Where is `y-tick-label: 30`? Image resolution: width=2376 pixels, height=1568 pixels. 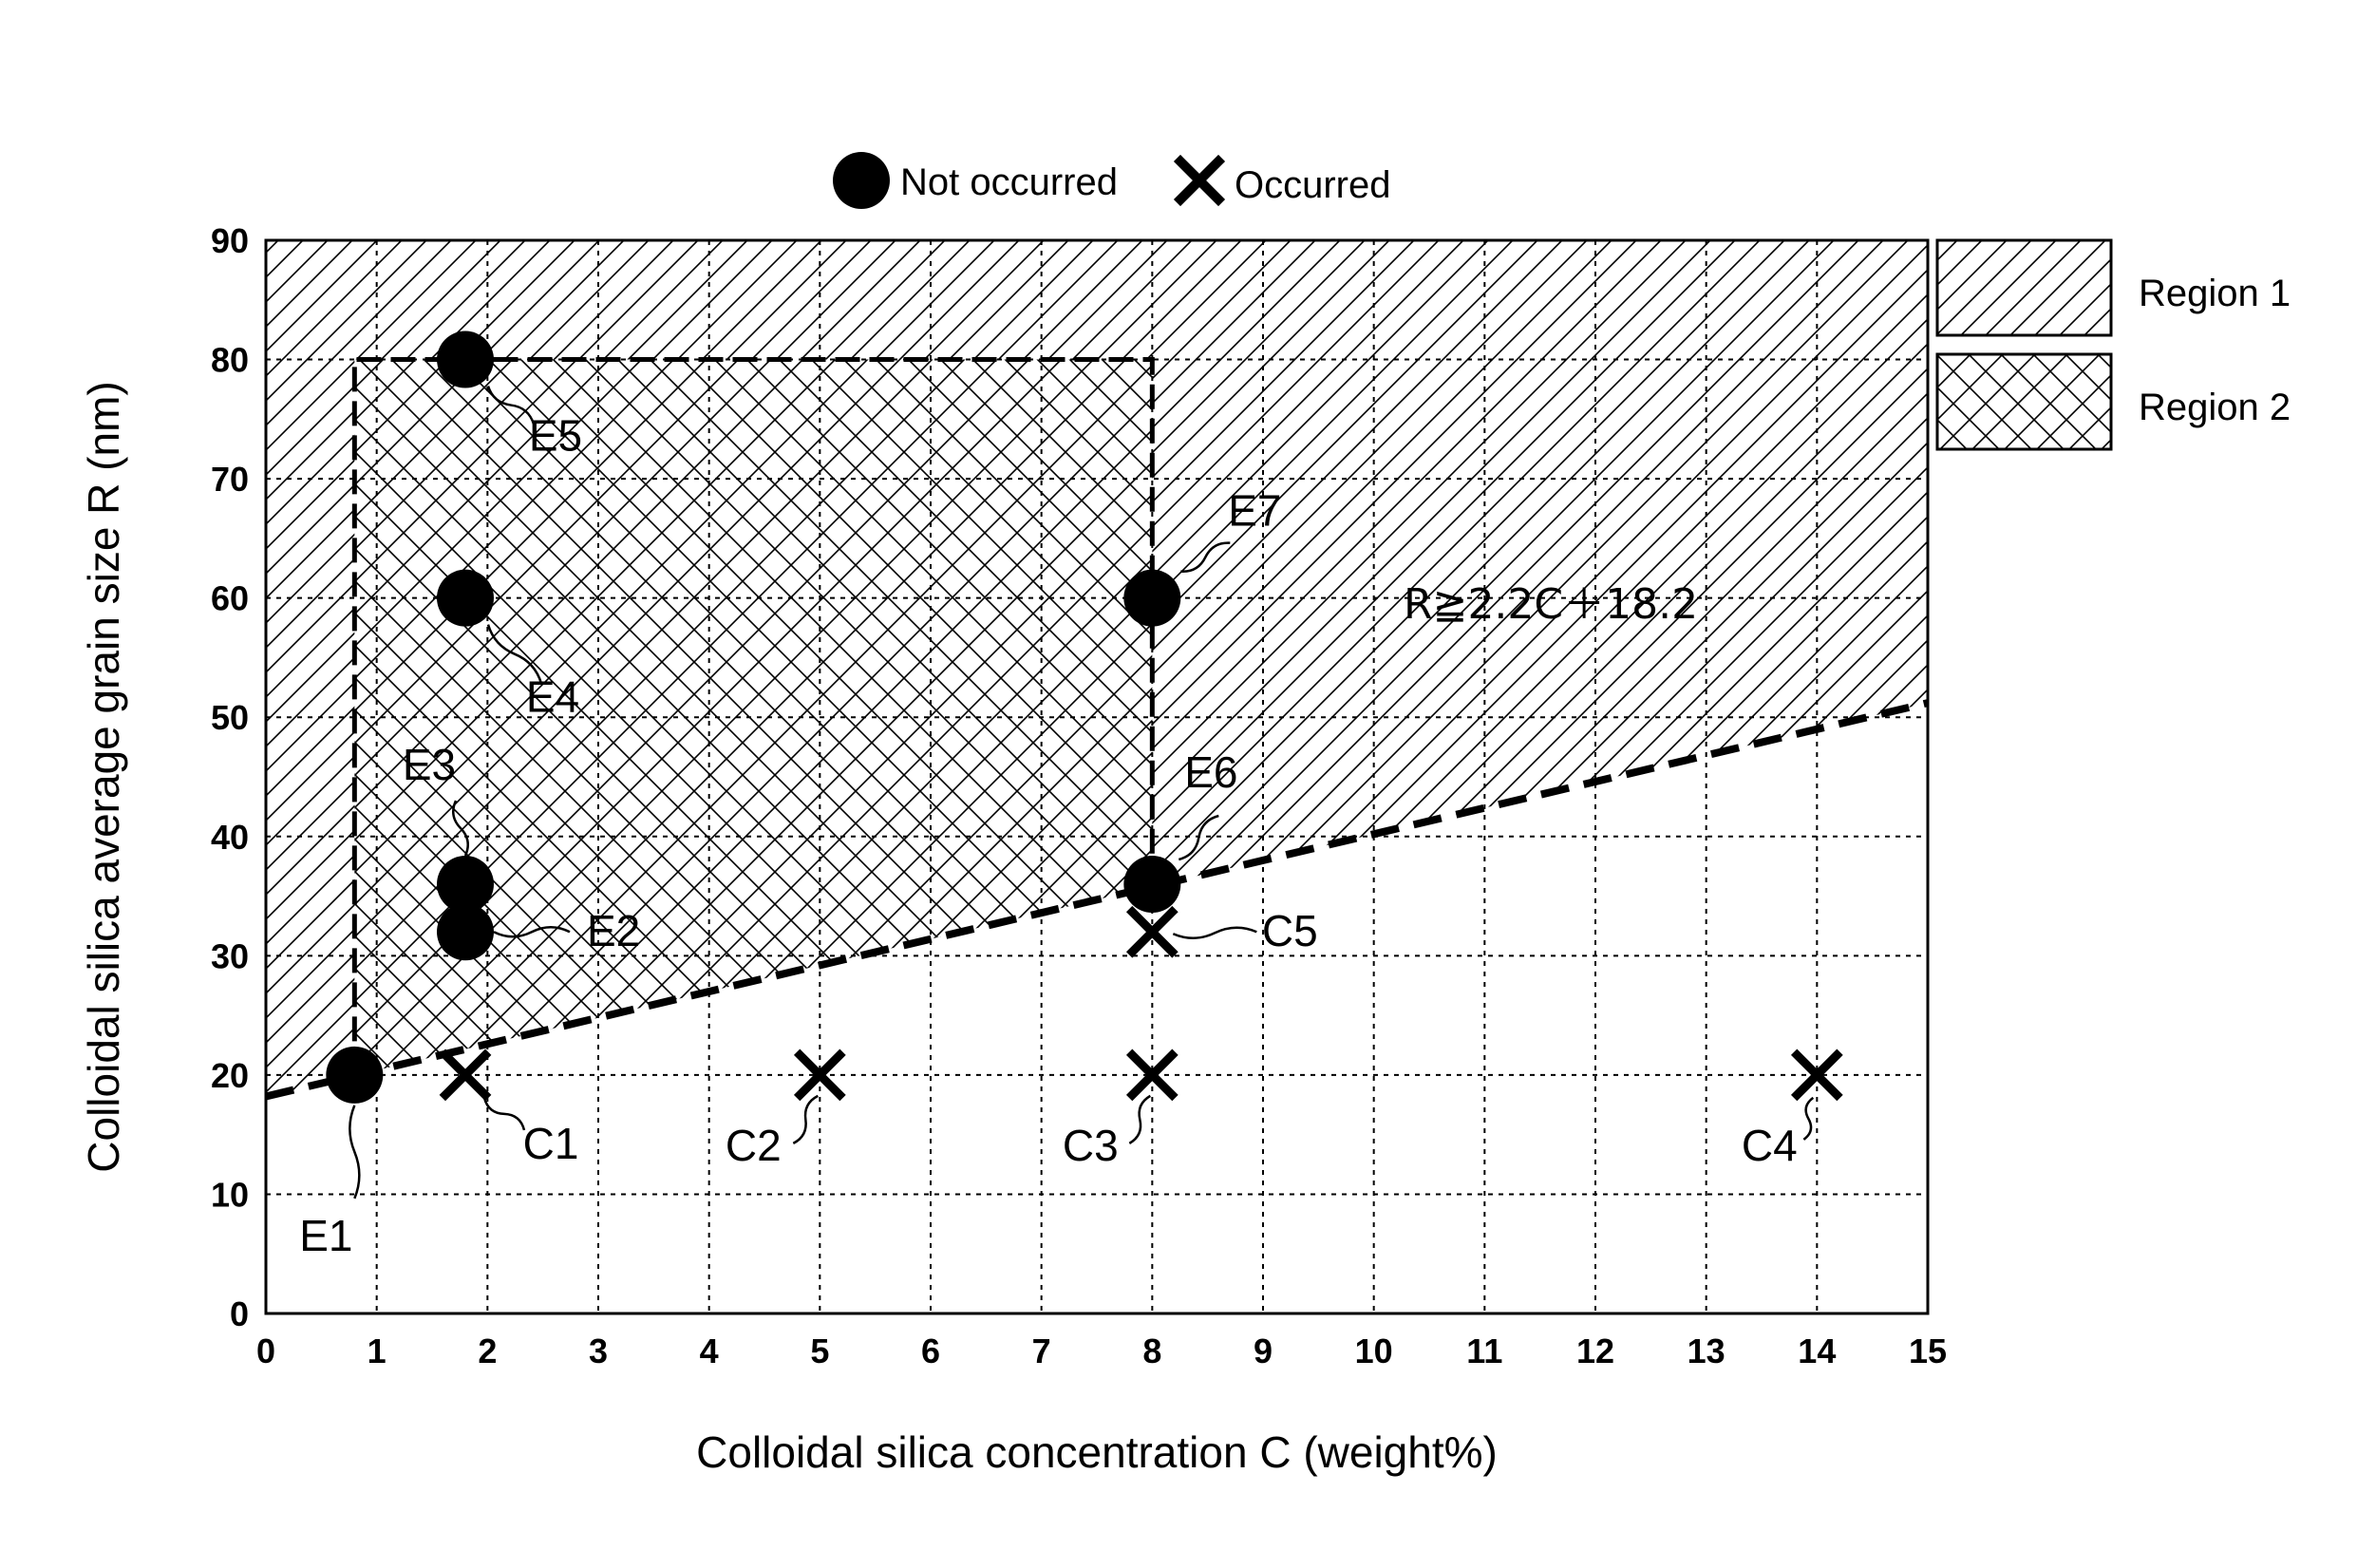
y-tick-label: 30 is located at coordinates (230, 955).